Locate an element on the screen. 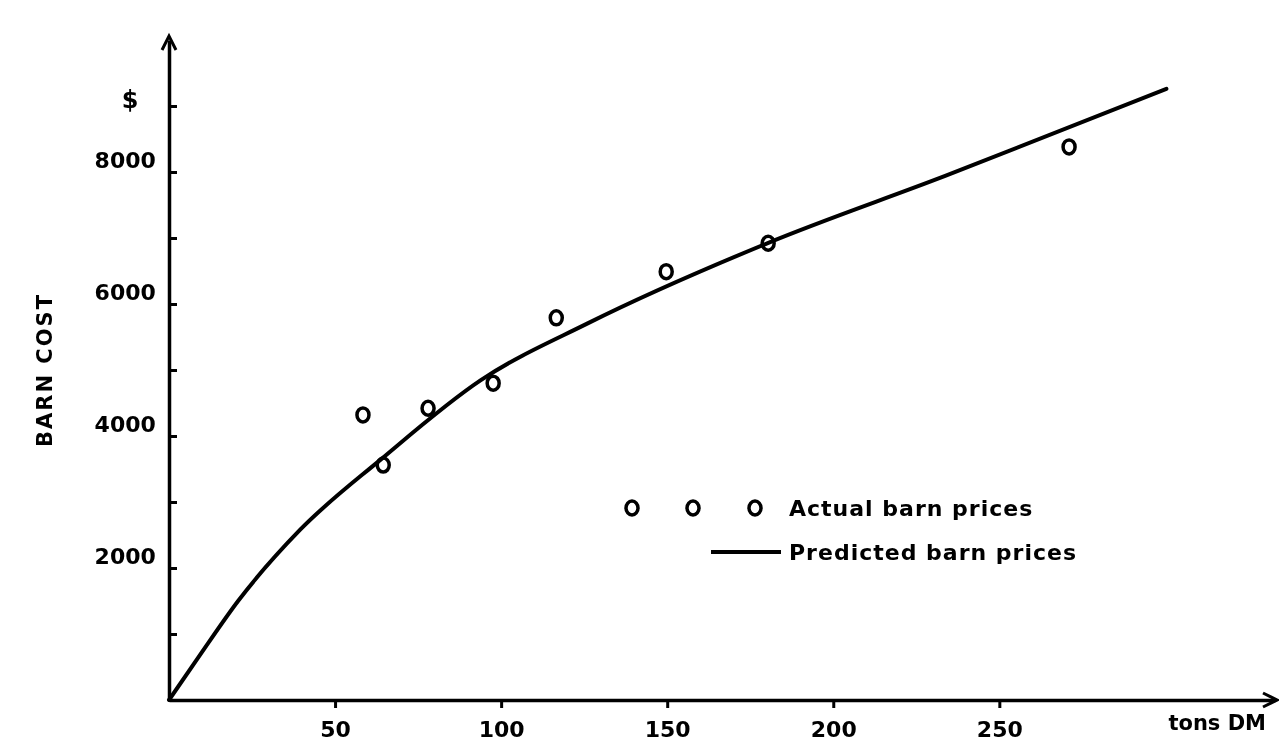 The height and width of the screenshot is (747, 1279). x-tick-label: 200 is located at coordinates (833, 730).